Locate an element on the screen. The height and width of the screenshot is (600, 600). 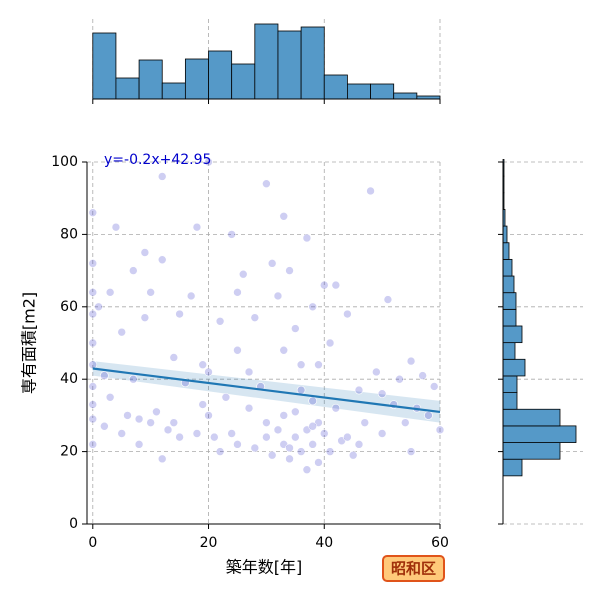
badge-label: 昭和区 is located at coordinates (413, 569).